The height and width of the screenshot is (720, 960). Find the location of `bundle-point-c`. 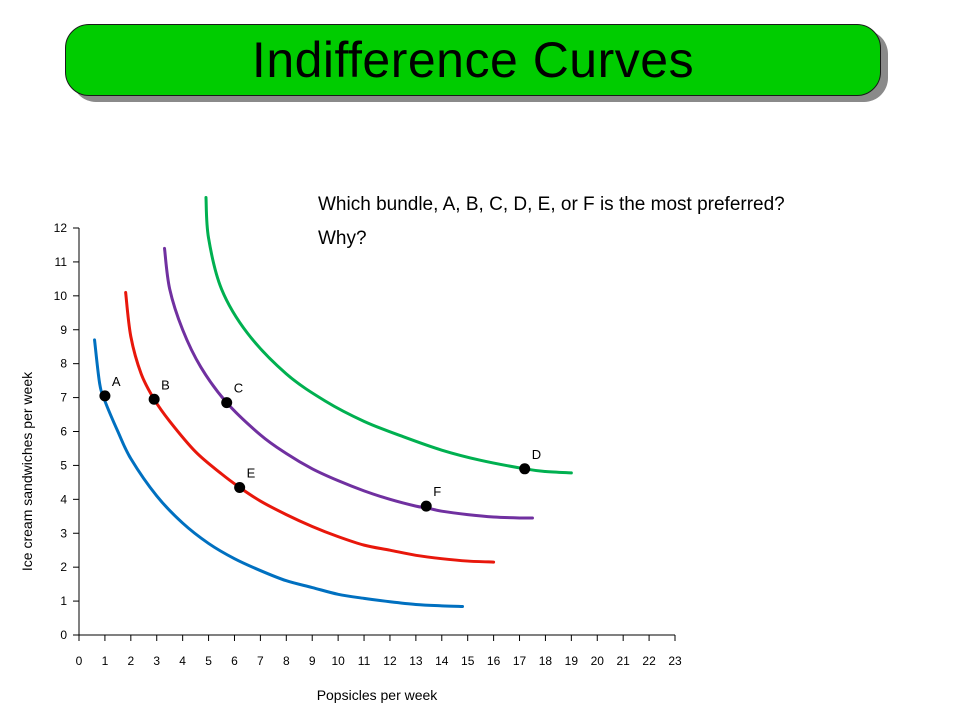

bundle-point-c is located at coordinates (227, 403).